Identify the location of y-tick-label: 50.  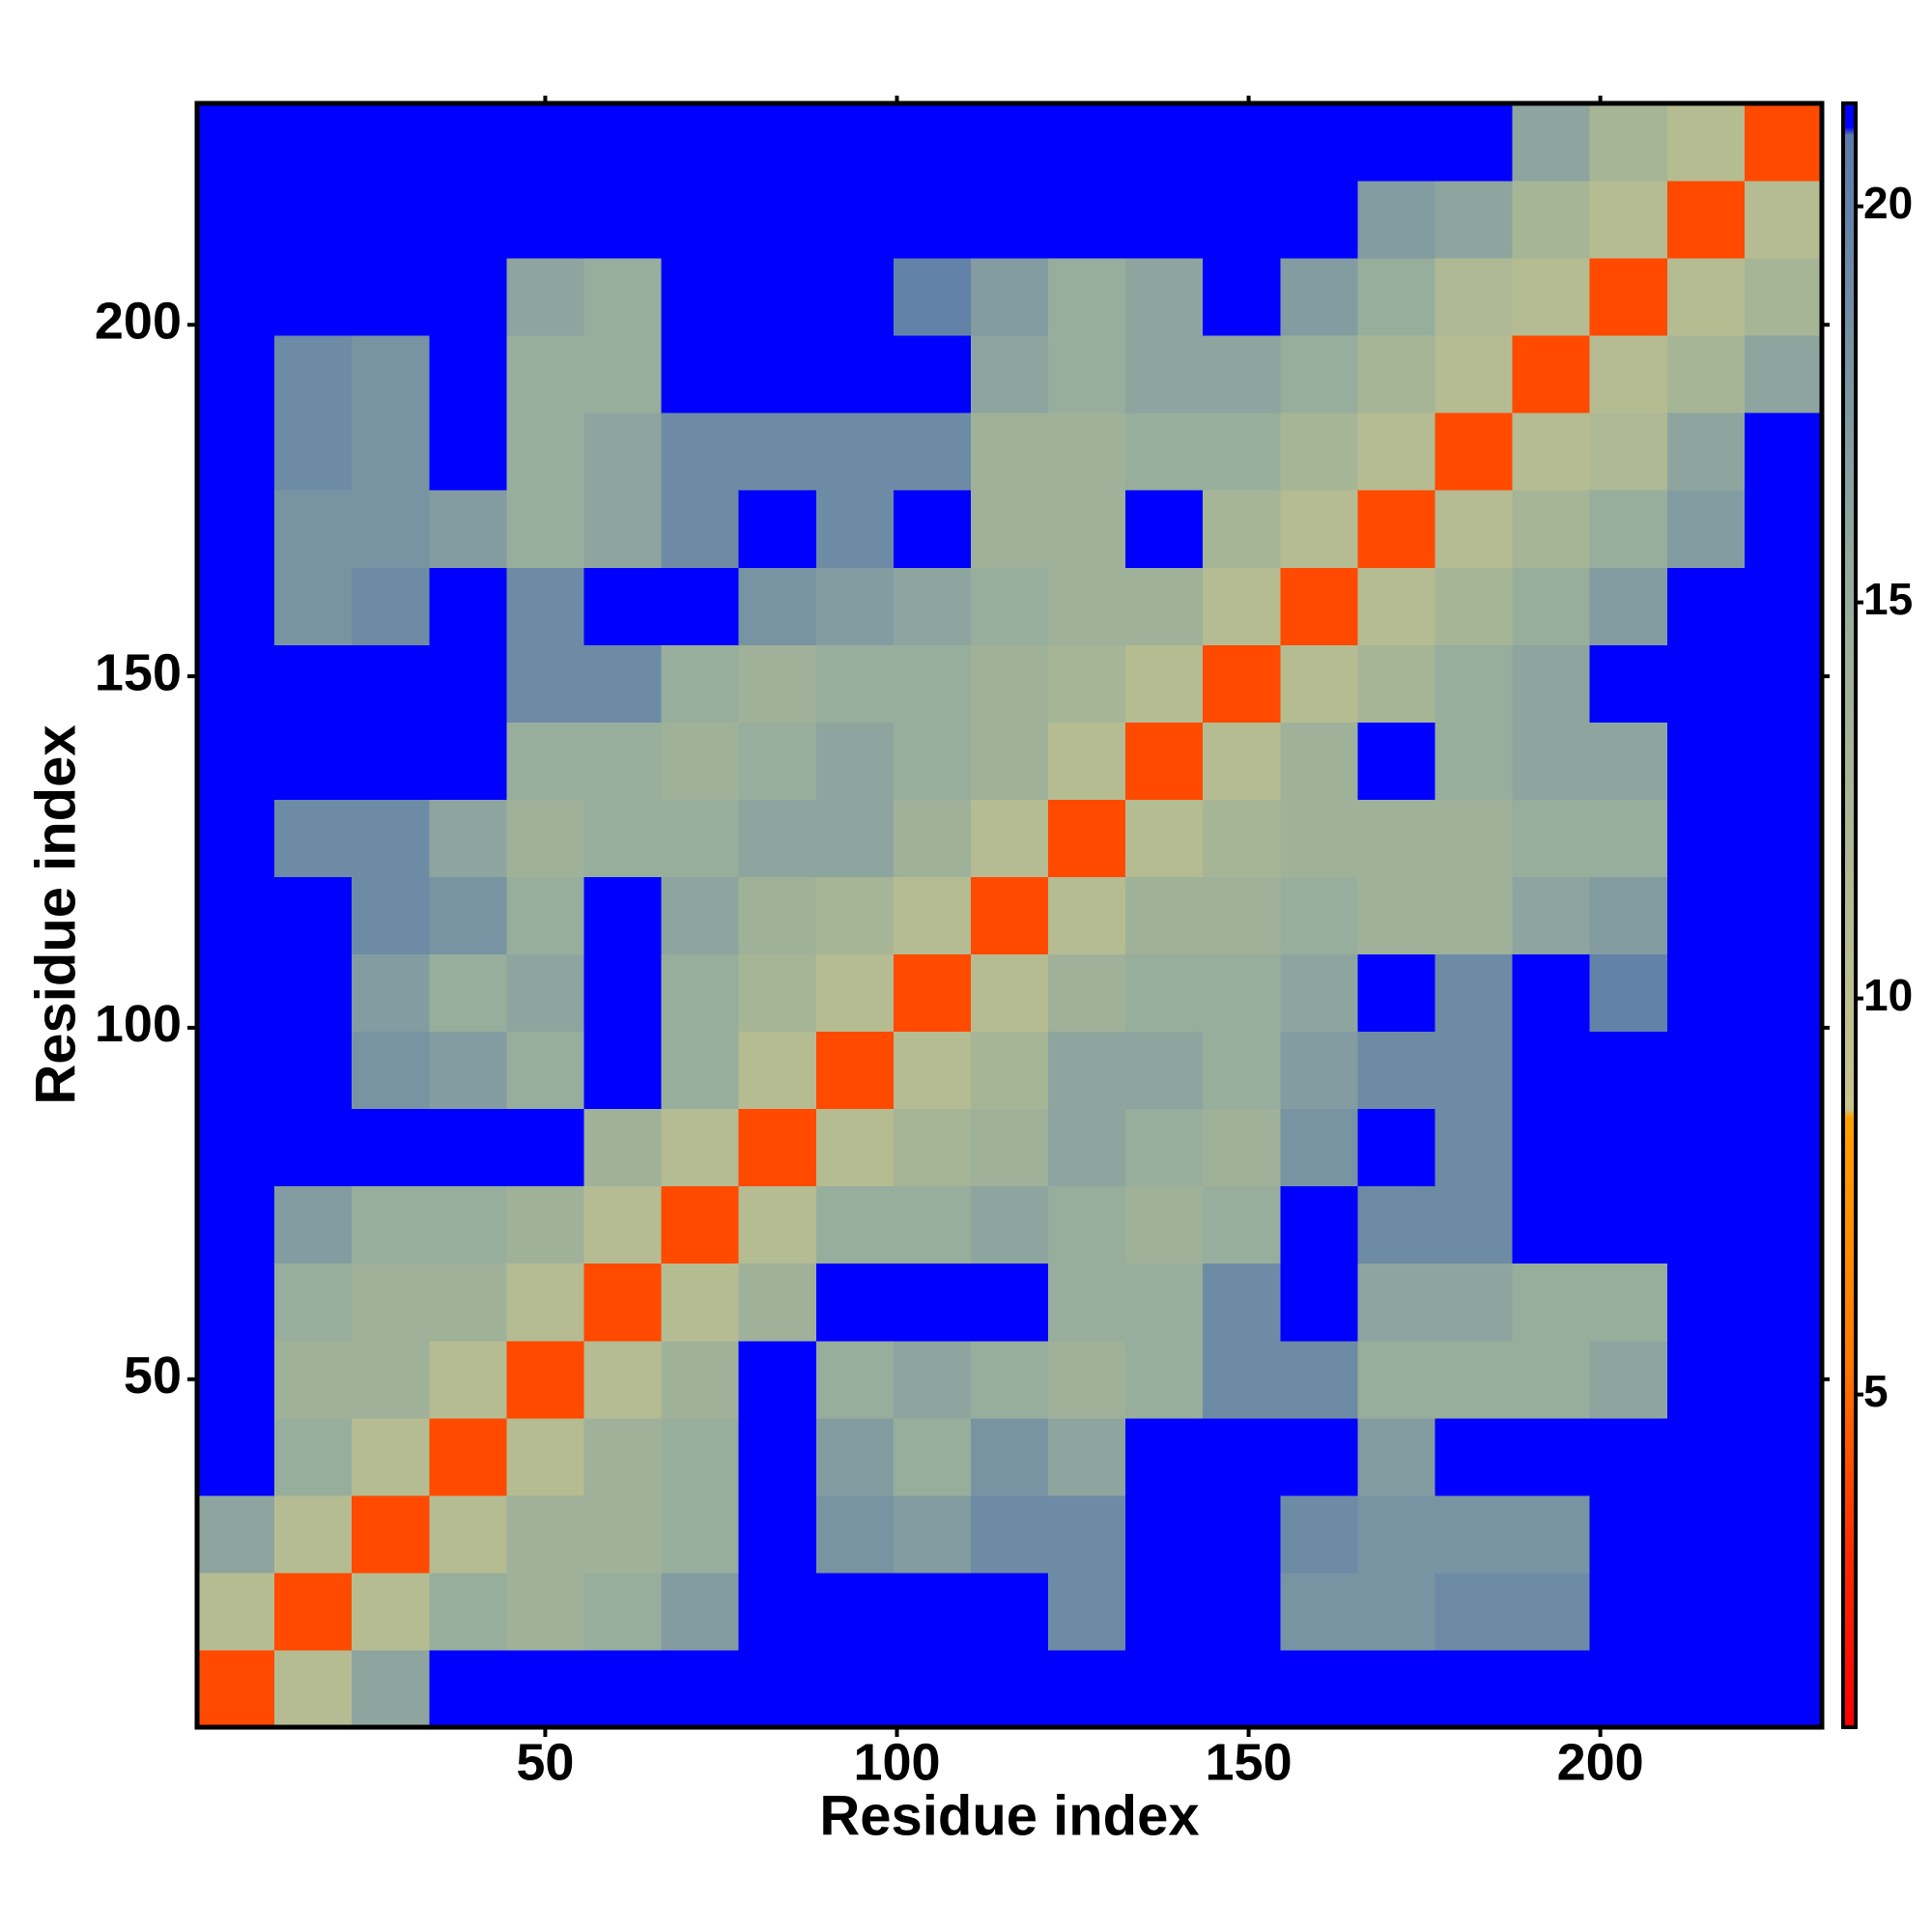
(153, 1376).